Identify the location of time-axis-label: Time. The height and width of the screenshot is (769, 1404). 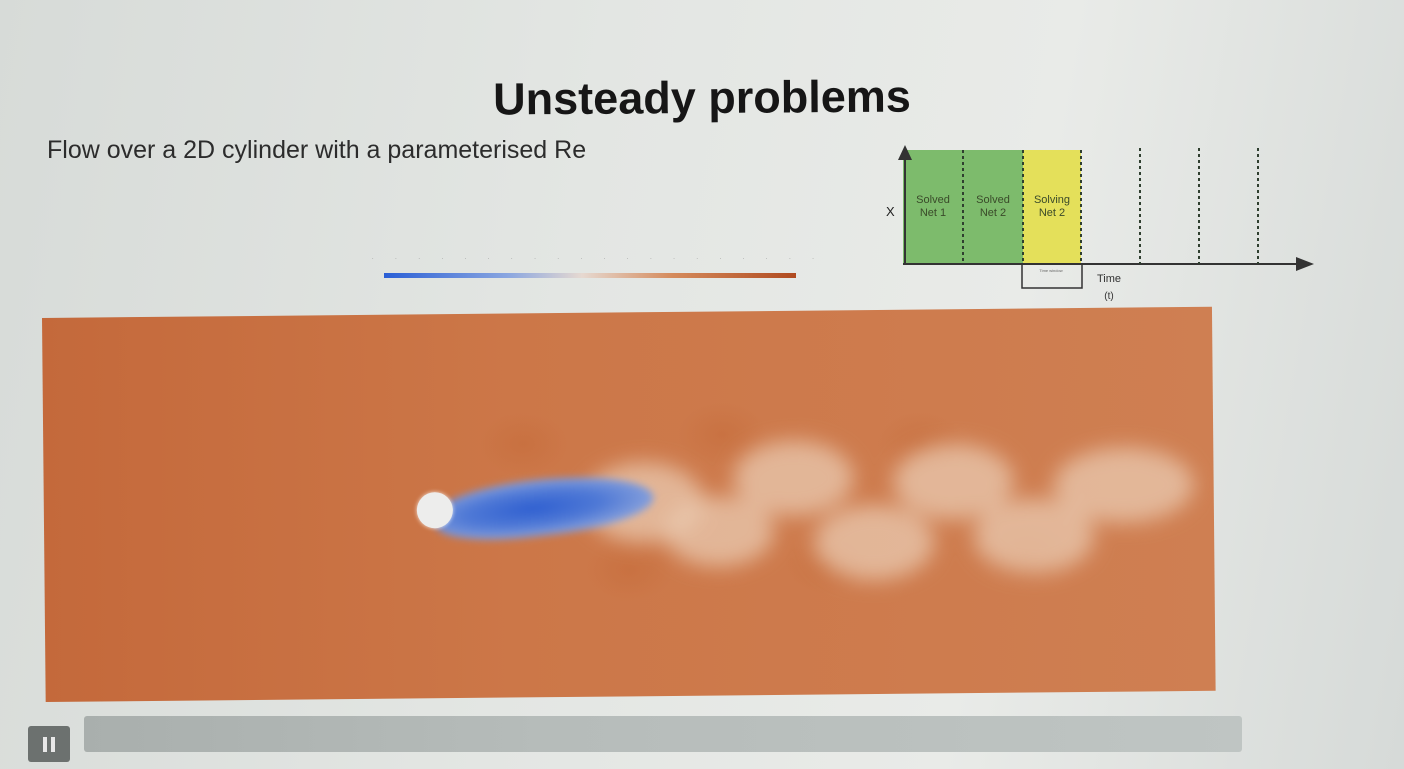
(1109, 279).